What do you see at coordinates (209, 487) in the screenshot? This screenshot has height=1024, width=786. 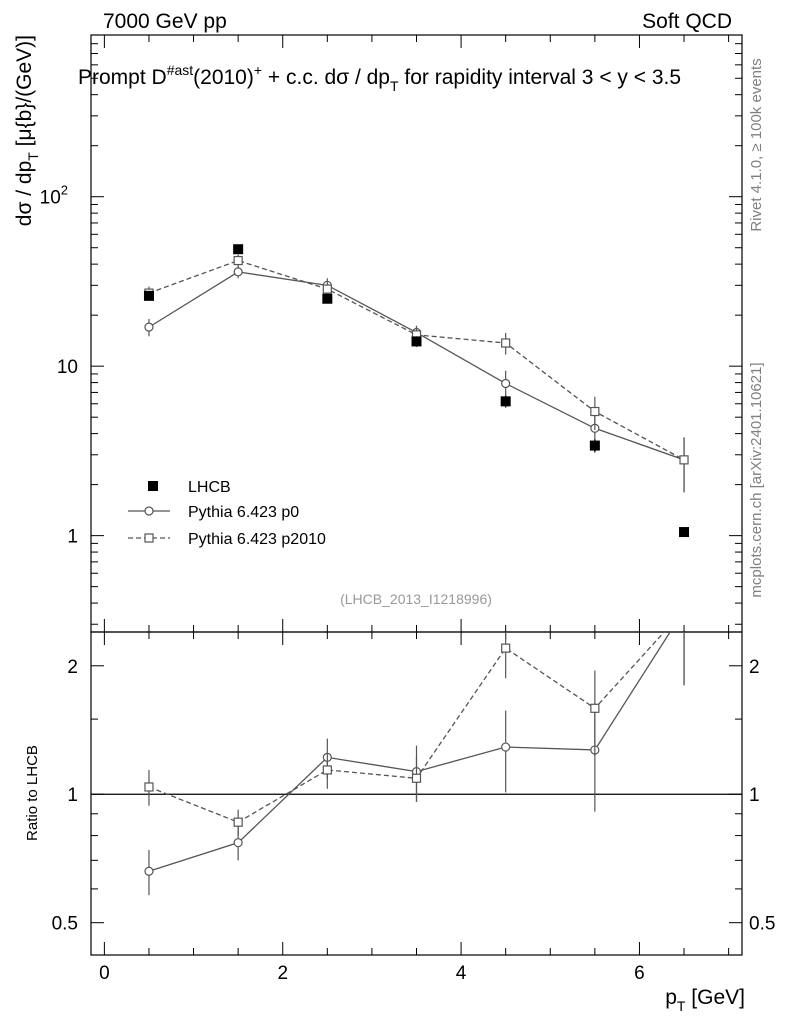 I see `legend-label-lhcb: LHCB` at bounding box center [209, 487].